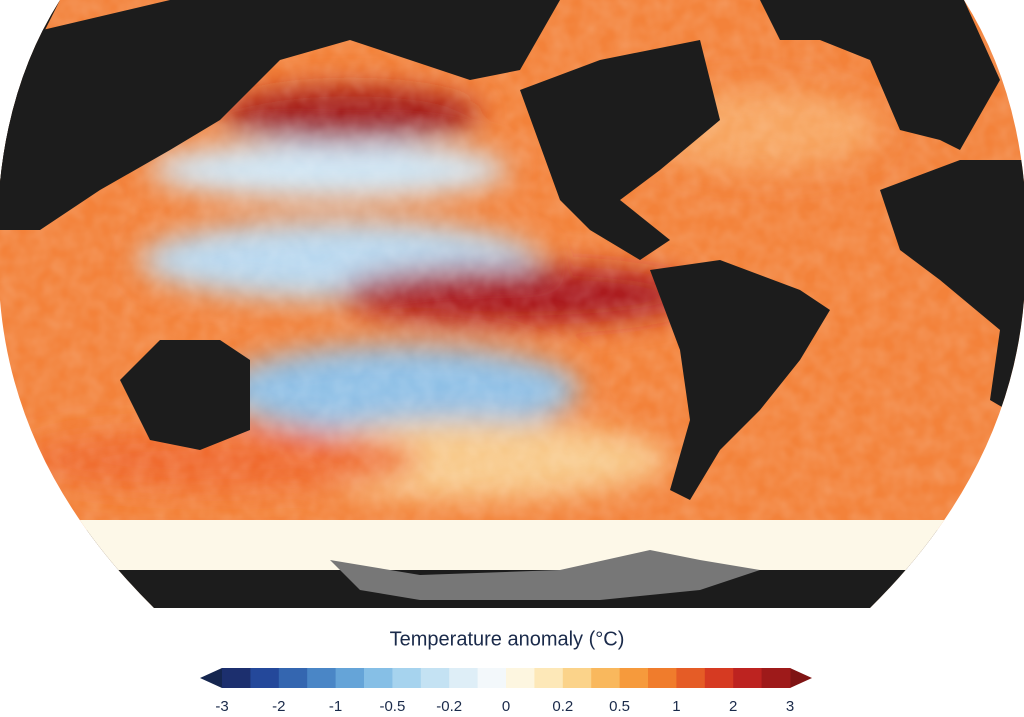  Describe the element at coordinates (449, 706) in the screenshot. I see `colorbar-tick-label: -0.2` at that location.